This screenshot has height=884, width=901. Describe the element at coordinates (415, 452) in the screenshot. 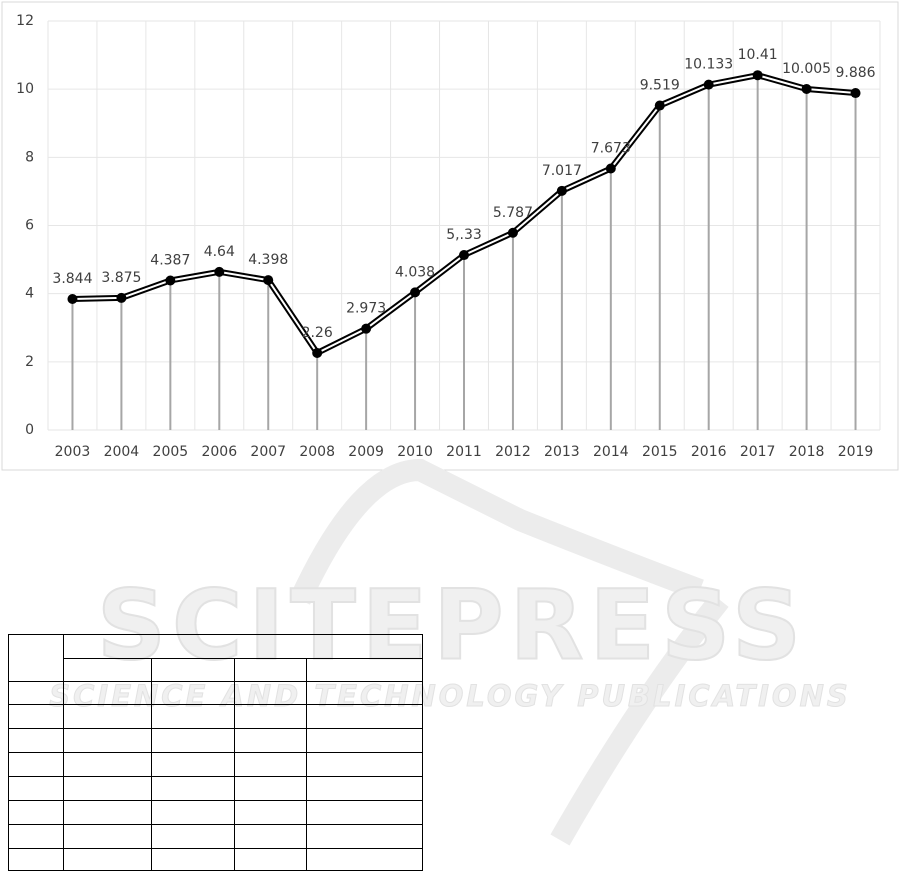

I see `x-tick-label: 2010` at that location.